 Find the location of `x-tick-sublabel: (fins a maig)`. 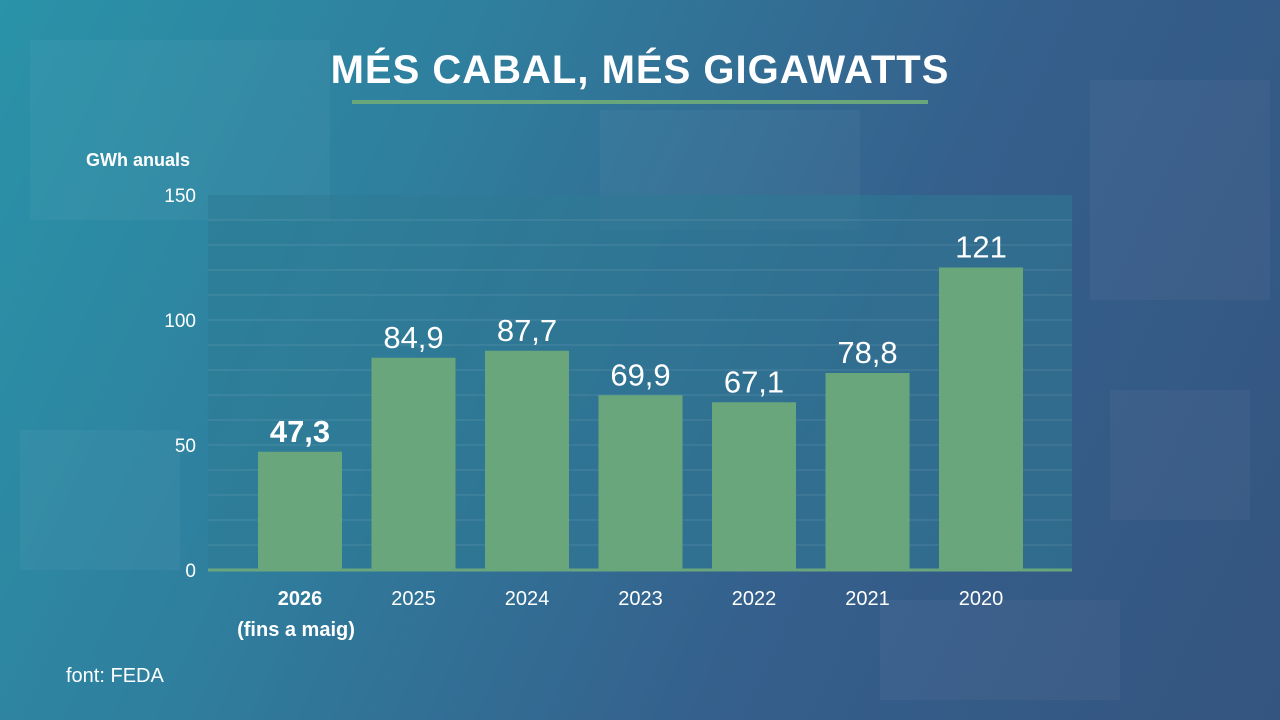

x-tick-sublabel: (fins a maig) is located at coordinates (296, 630).